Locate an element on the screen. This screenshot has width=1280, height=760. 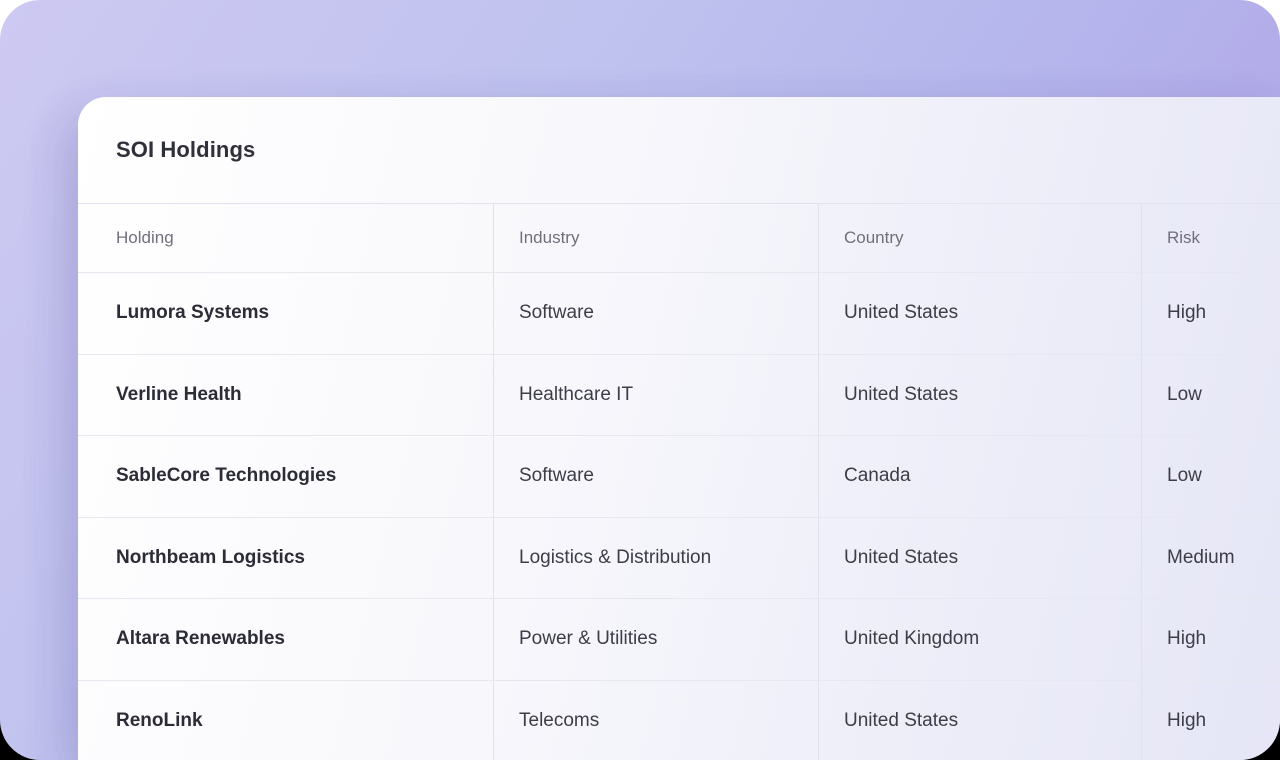
cell-holding: Lumora Systems is located at coordinates (193, 313).